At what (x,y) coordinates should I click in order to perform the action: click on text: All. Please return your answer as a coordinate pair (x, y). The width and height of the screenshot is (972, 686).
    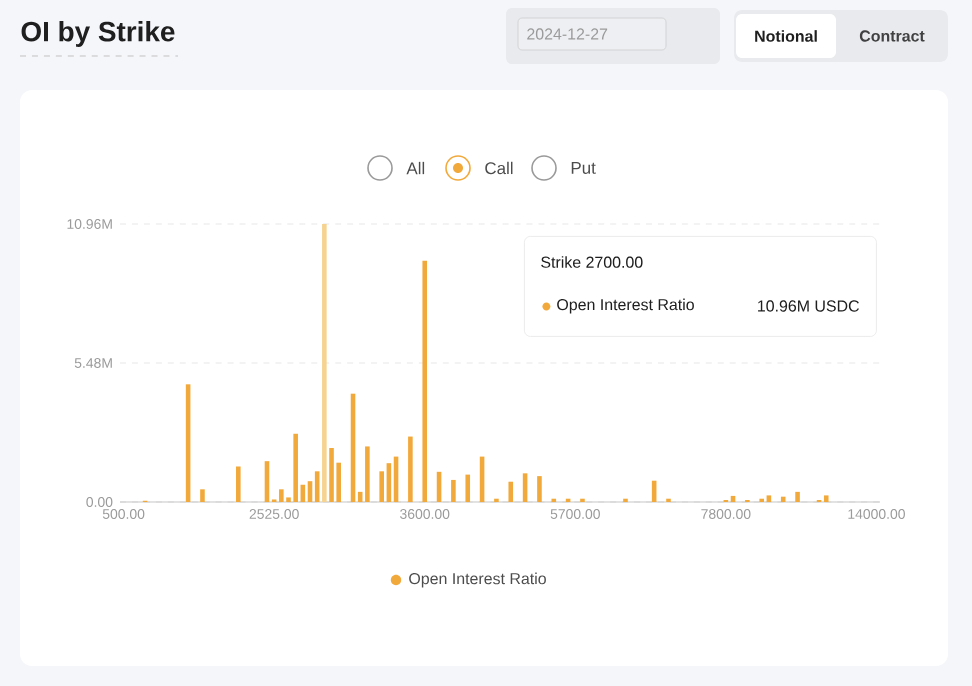
    Looking at the image, I should click on (415, 168).